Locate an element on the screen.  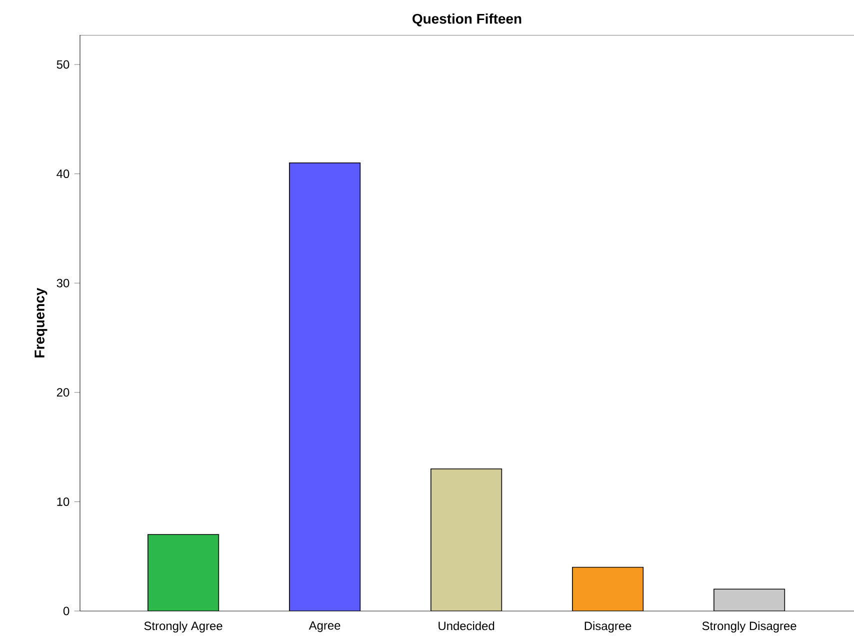
y-tick-label: 40 is located at coordinates (63, 174).